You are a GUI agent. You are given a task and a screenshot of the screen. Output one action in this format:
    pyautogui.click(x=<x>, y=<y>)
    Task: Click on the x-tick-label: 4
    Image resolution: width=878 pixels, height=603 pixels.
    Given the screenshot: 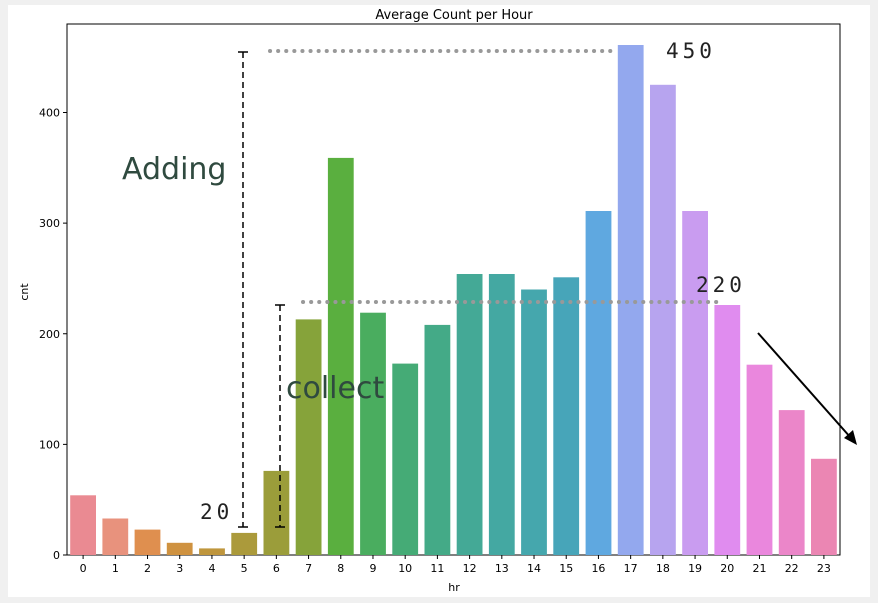 What is the action you would take?
    pyautogui.click(x=211, y=568)
    